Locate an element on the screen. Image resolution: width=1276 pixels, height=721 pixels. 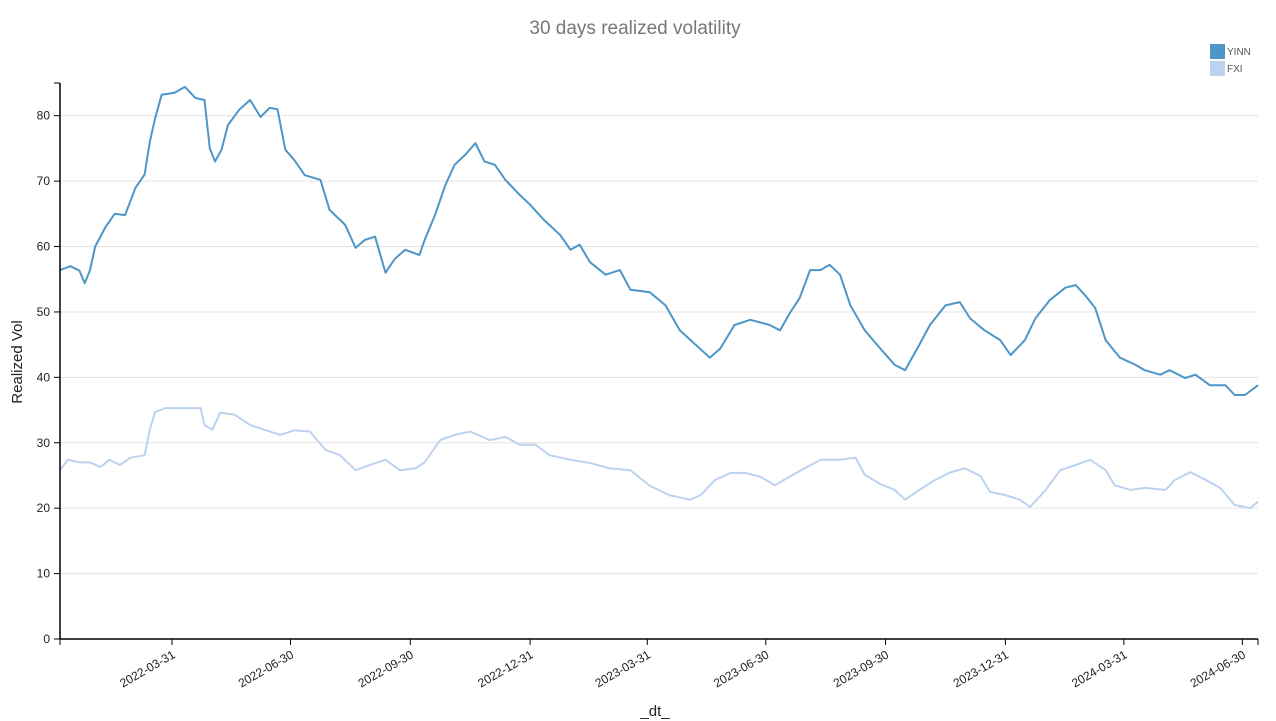
y-tick-label: 0 is located at coordinates (46, 639).